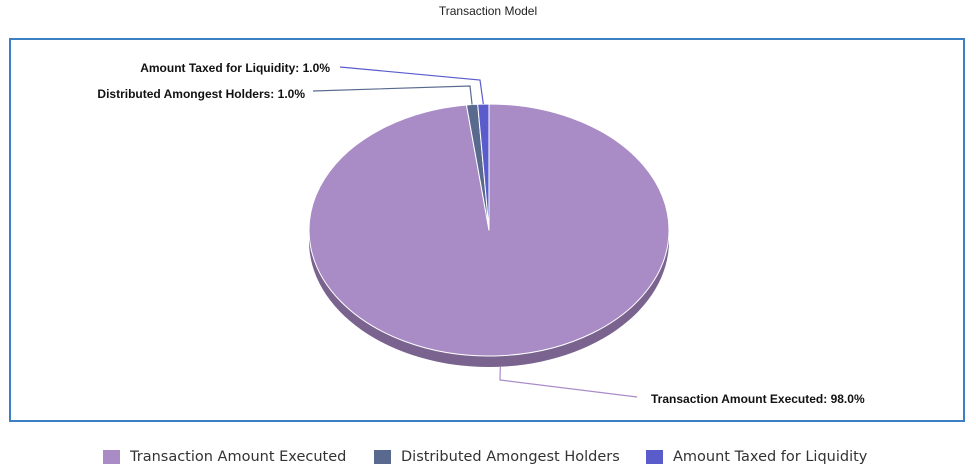  I want to click on legend-label: Transaction Amount Executed, so click(238, 457).